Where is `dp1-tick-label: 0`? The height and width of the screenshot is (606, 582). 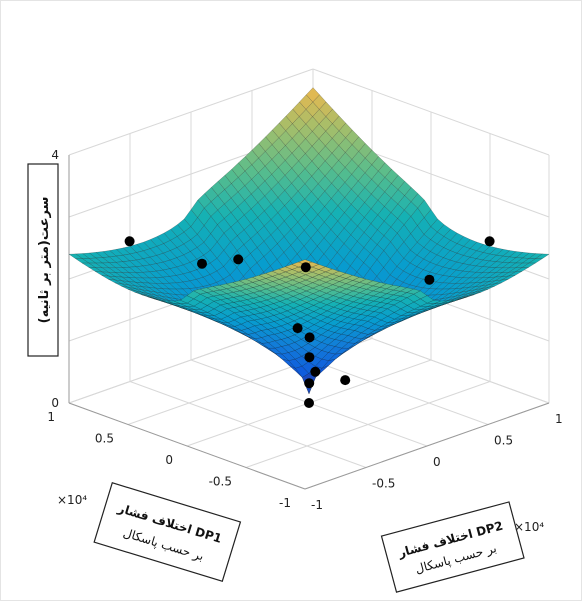
dp1-tick-label: 0 is located at coordinates (169, 460).